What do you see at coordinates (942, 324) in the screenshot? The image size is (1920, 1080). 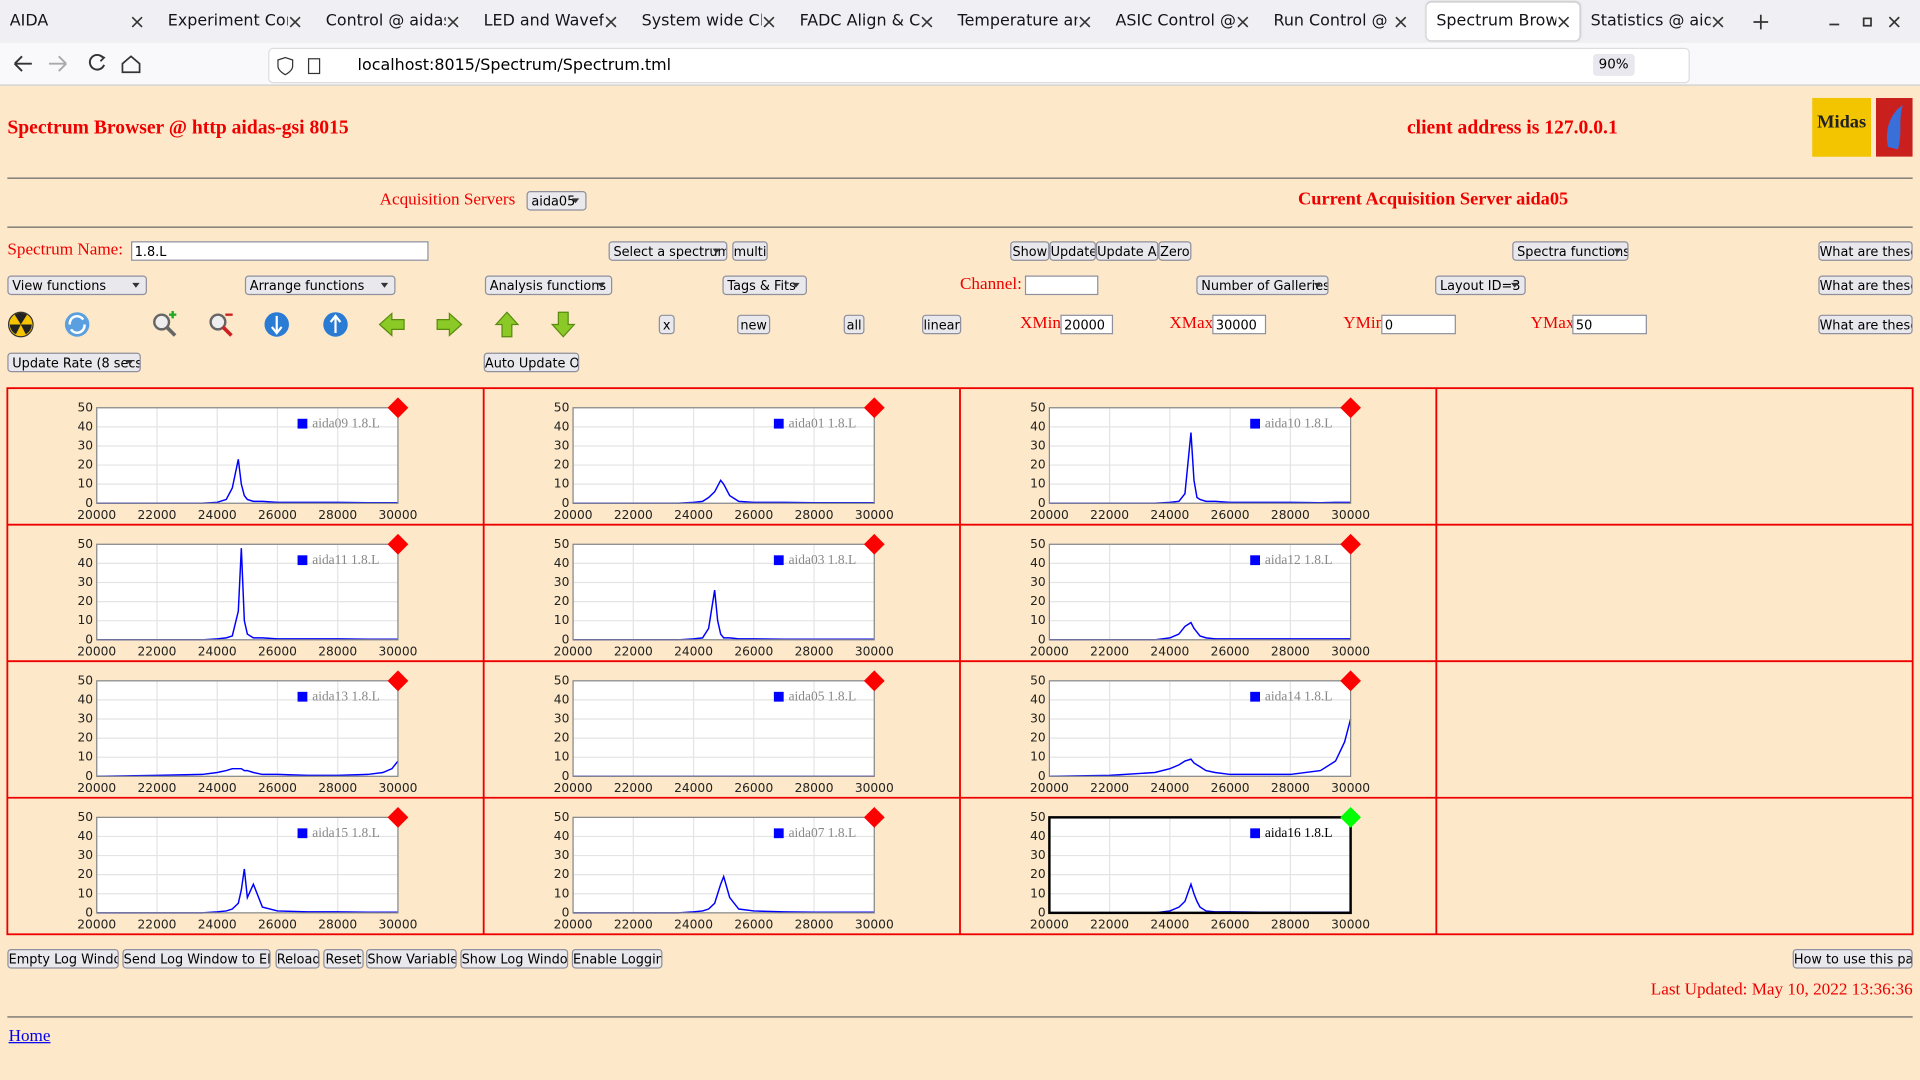 I see `tool-button: linear` at bounding box center [942, 324].